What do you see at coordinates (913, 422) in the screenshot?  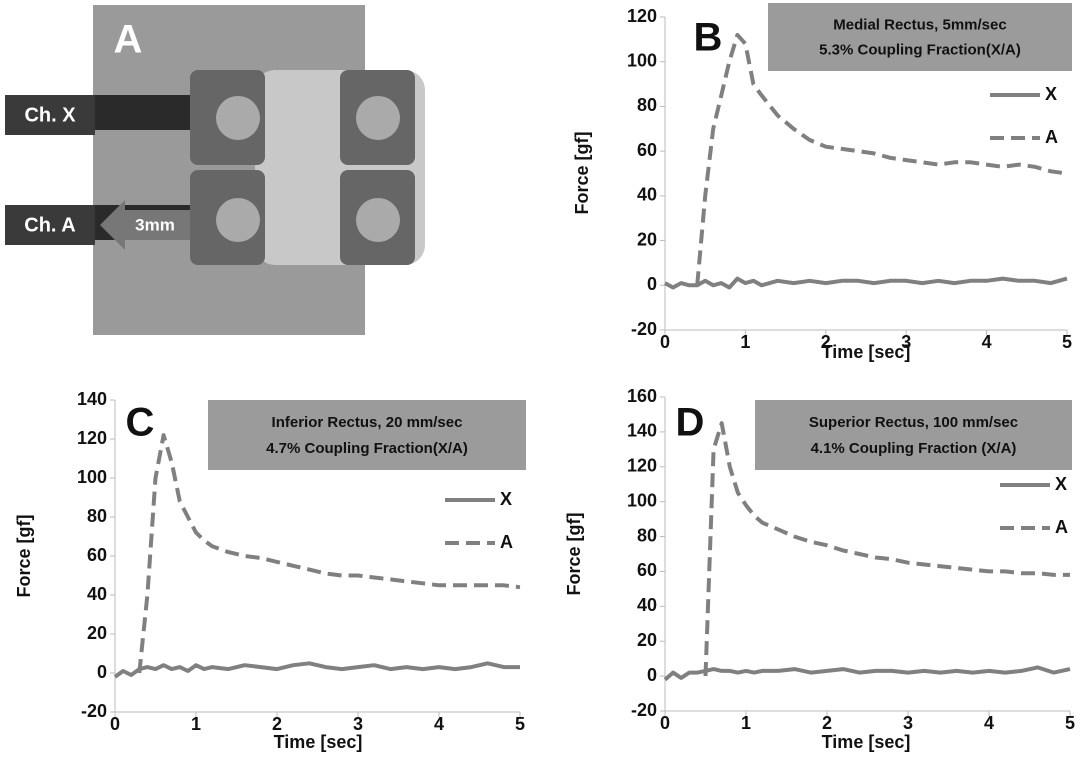 I see `chart-title: Superior Rectus, 100 mm/sec` at bounding box center [913, 422].